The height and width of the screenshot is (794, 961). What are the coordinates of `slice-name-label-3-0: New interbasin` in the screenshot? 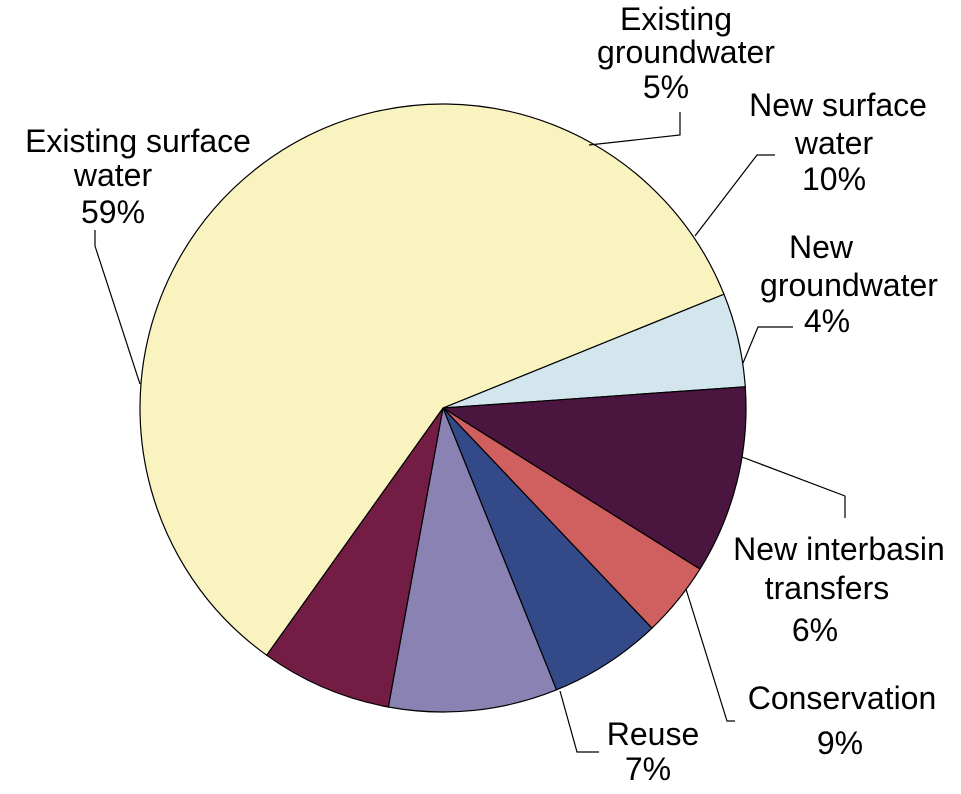 It's located at (839, 549).